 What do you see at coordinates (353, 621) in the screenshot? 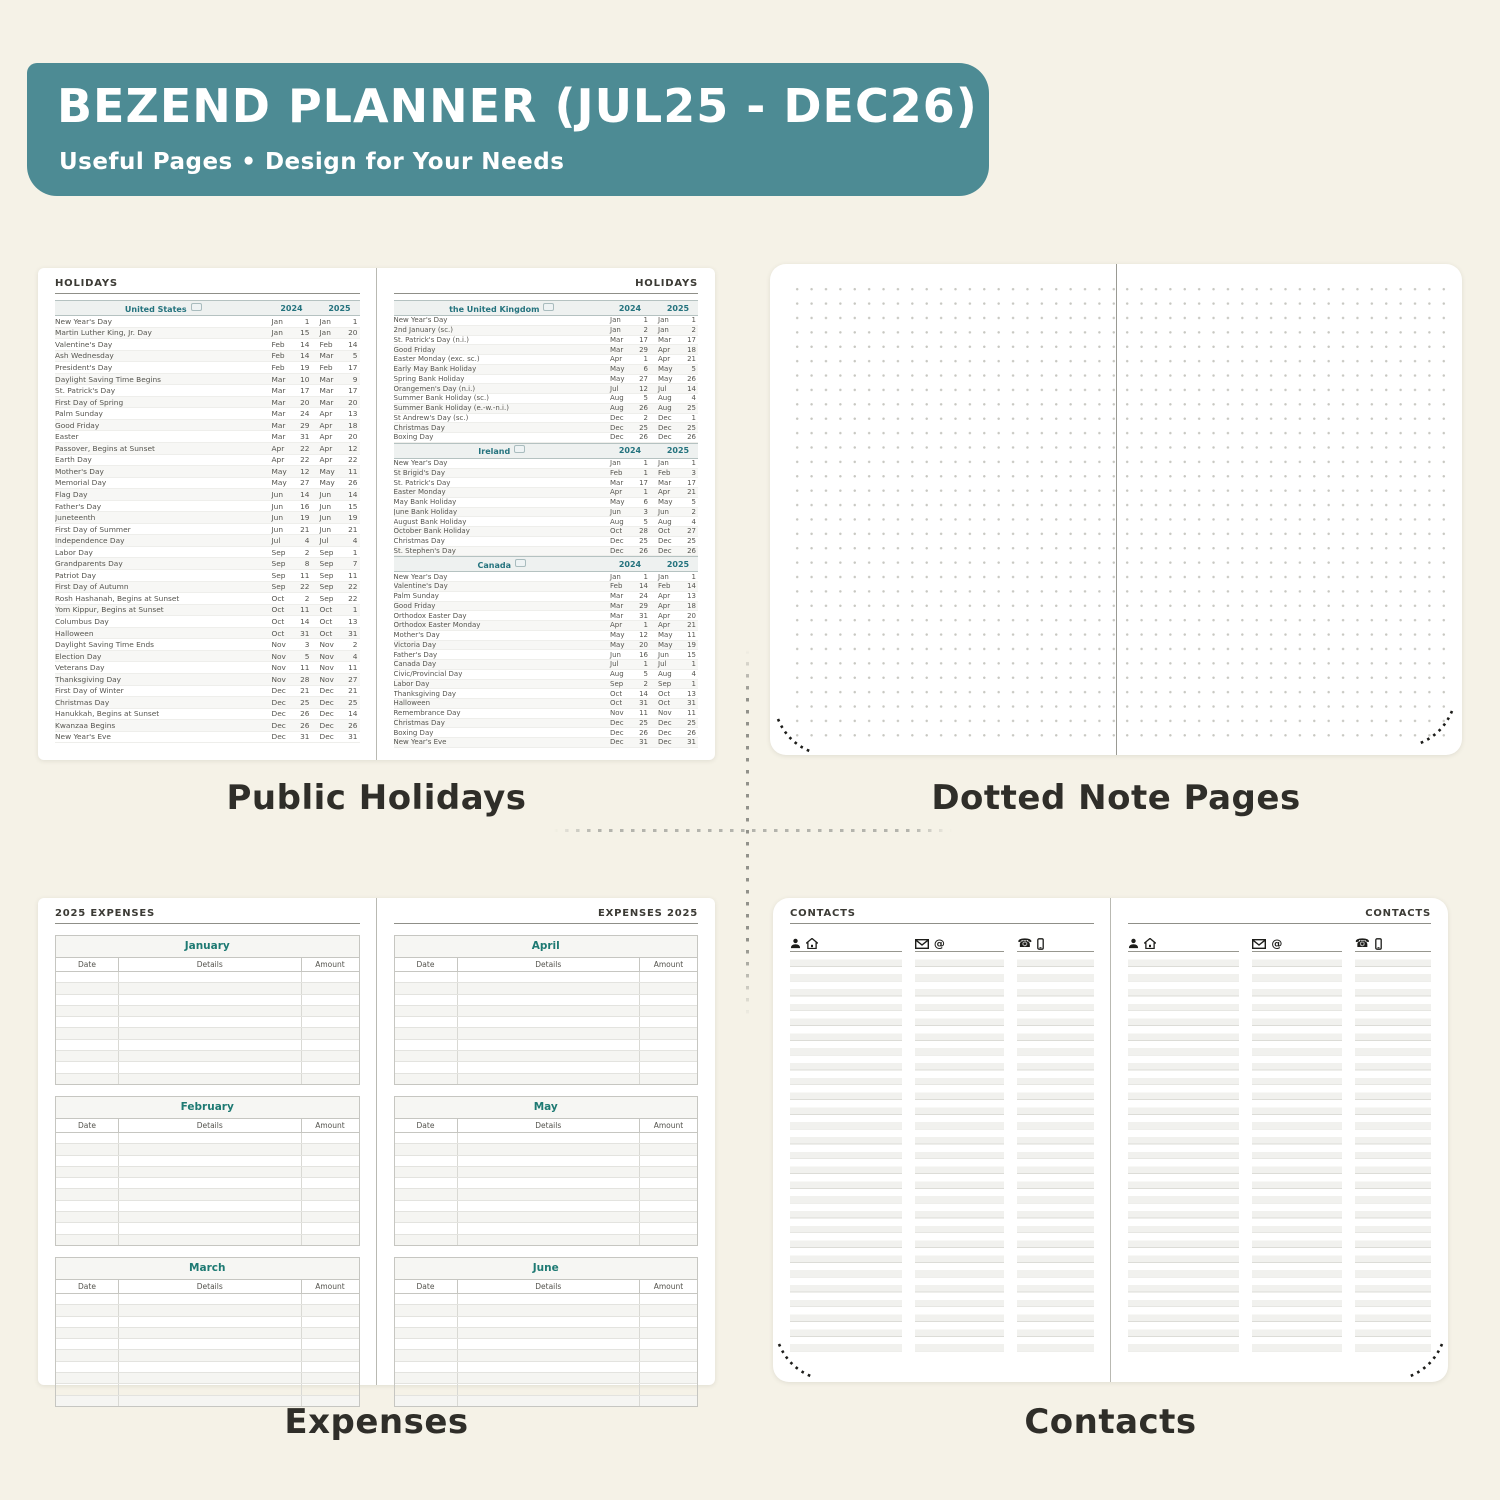
I see `holiday-day: 13` at bounding box center [353, 621].